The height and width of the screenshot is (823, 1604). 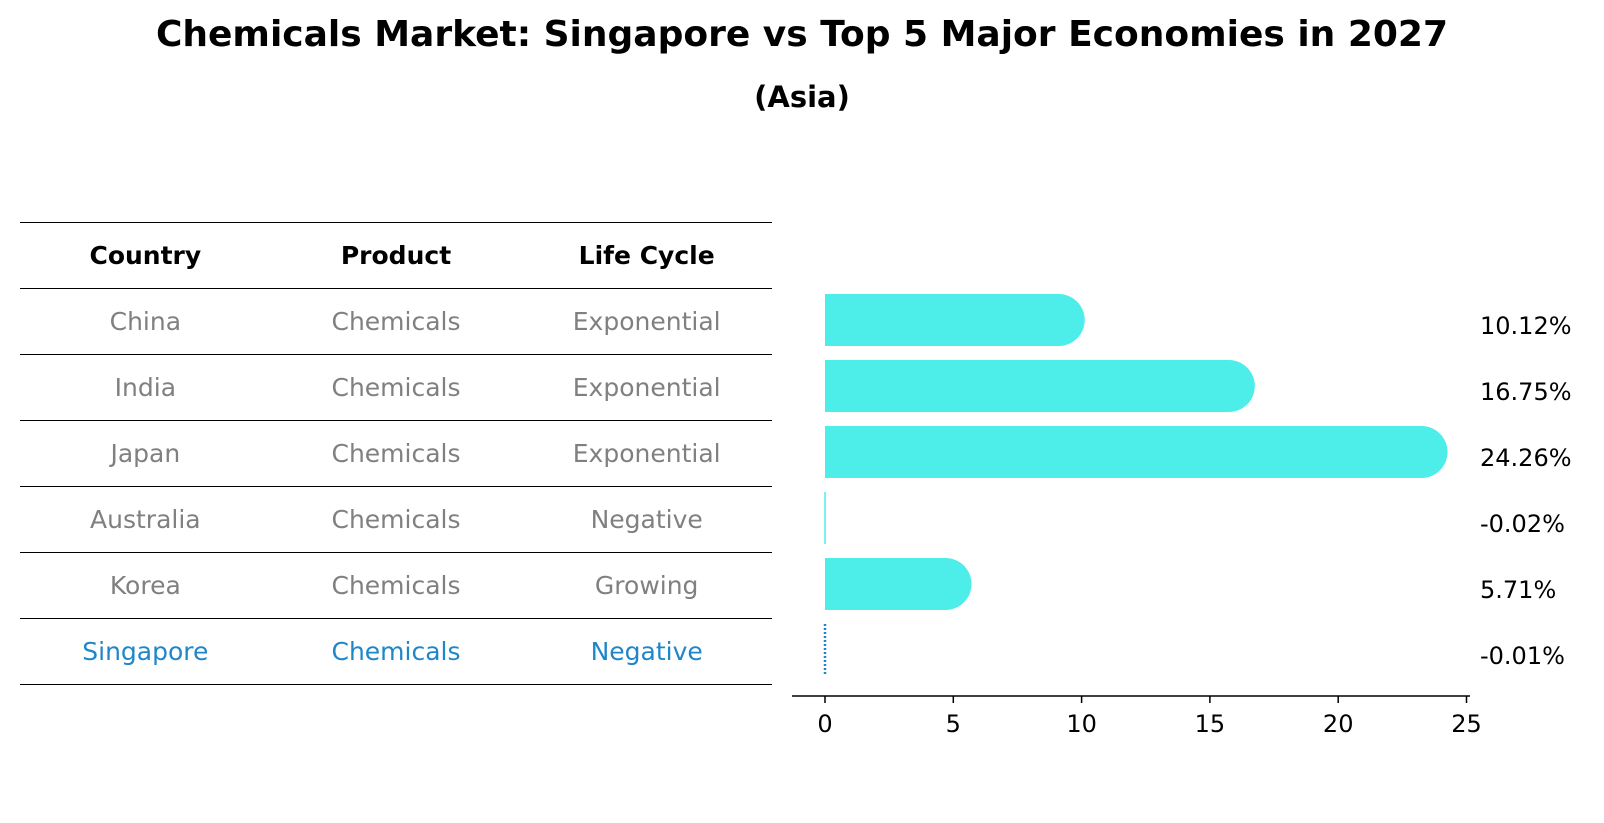 What do you see at coordinates (1522, 524) in the screenshot?
I see `value-label: -0.02%` at bounding box center [1522, 524].